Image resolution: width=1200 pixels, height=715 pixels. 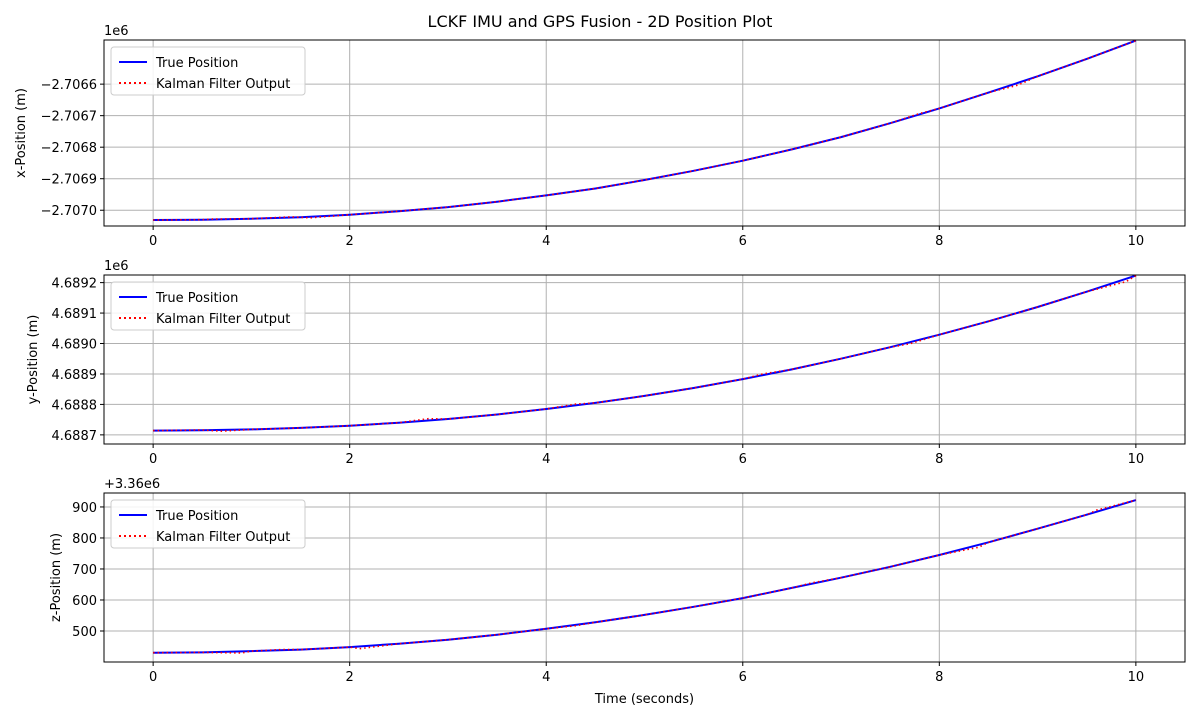 I want to click on x-axis-label: Time (seconds), so click(x=644, y=699).